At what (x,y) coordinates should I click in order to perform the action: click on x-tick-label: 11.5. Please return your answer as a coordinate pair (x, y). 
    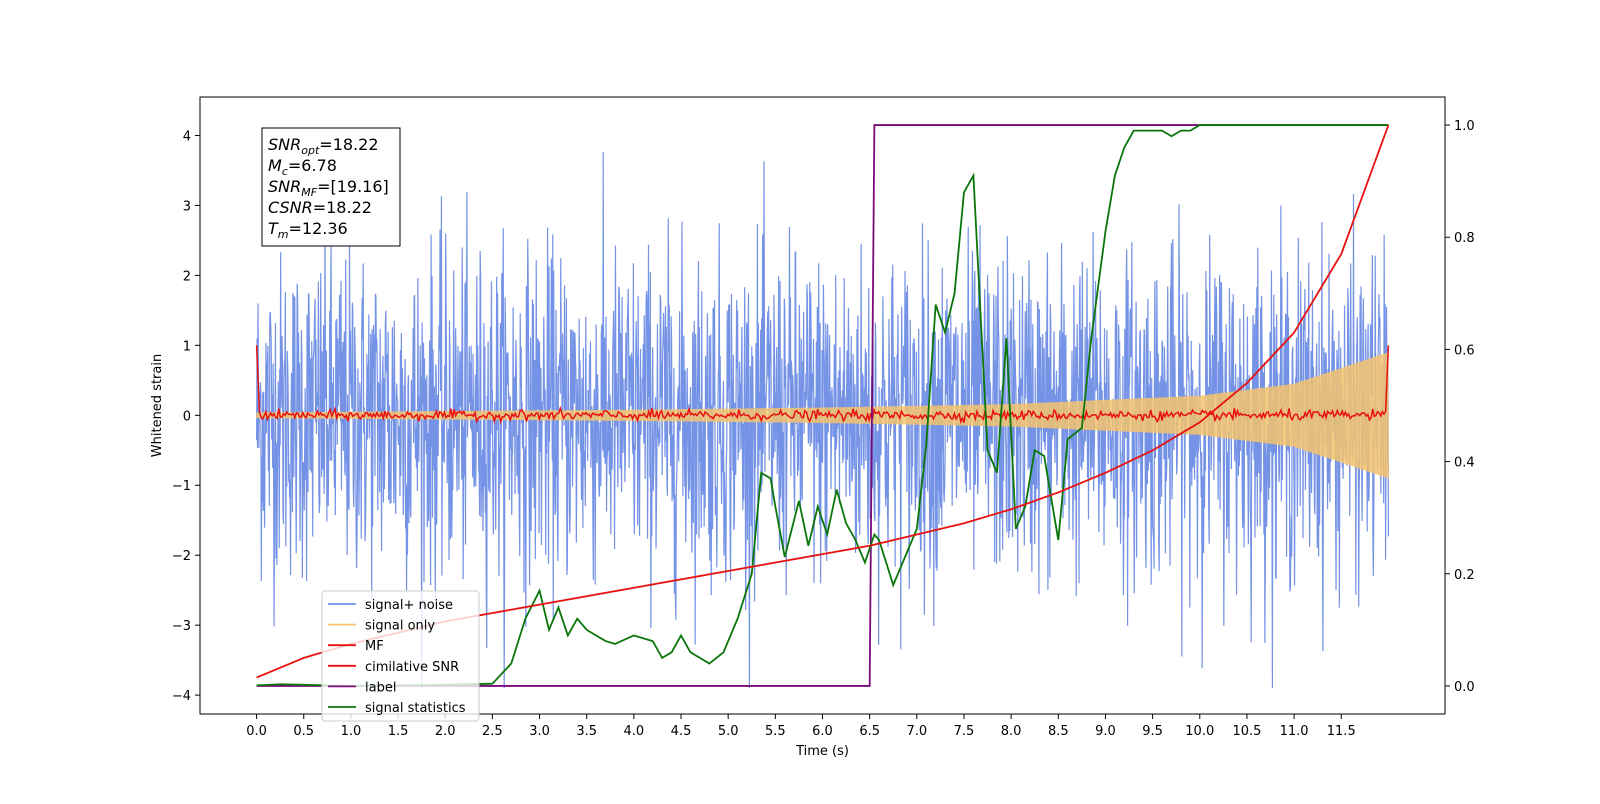
    Looking at the image, I should click on (1341, 731).